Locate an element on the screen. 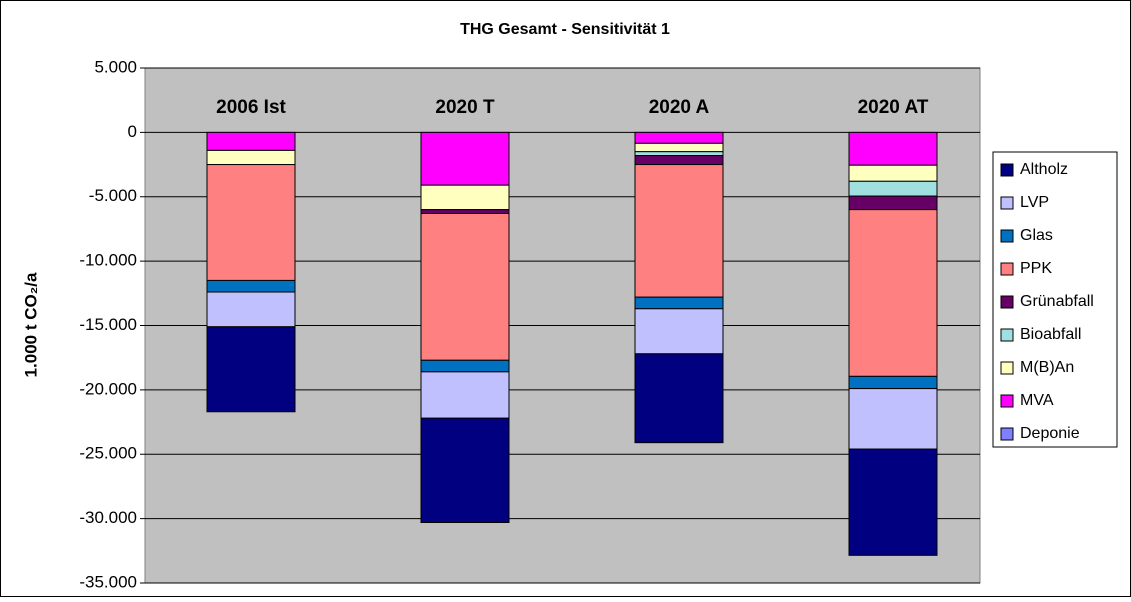 This screenshot has width=1131, height=602. legend-label: Bioabfall is located at coordinates (1050, 334).